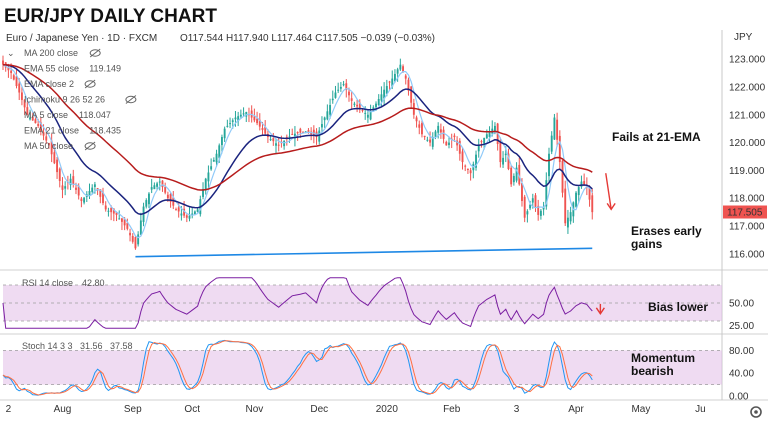 This screenshot has width=768, height=427. Describe the element at coordinates (452, 409) in the screenshot. I see `time-tick-label: Feb` at that location.